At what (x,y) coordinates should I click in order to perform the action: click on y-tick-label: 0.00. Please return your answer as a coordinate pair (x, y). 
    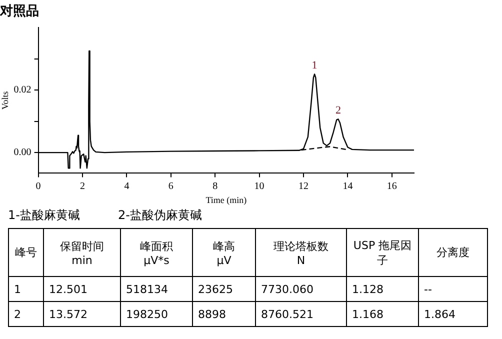
    Looking at the image, I should click on (23, 152).